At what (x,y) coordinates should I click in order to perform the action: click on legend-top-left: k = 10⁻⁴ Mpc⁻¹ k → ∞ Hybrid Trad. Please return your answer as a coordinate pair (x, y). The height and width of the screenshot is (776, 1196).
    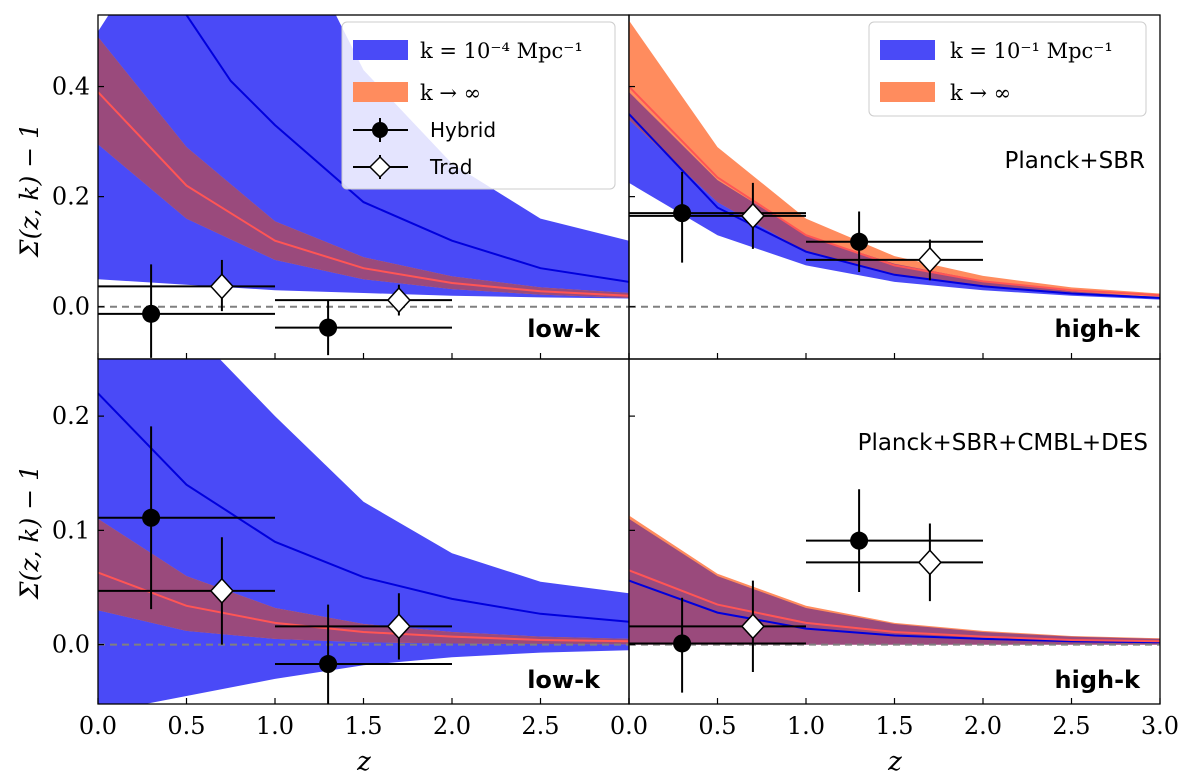
    Looking at the image, I should click on (478, 105).